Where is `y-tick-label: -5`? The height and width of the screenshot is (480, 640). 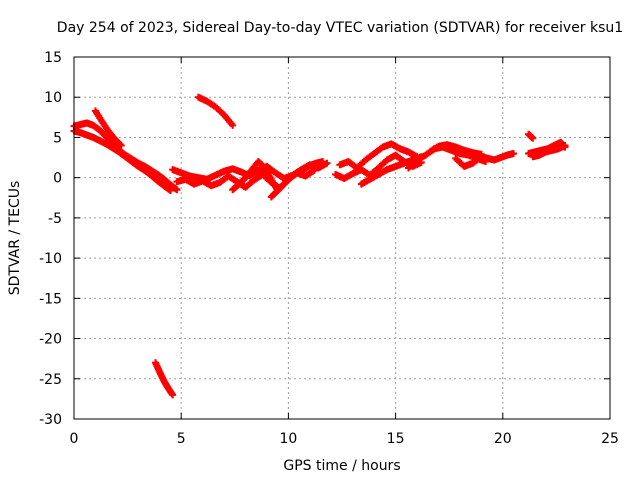 y-tick-label: -5 is located at coordinates (55, 219).